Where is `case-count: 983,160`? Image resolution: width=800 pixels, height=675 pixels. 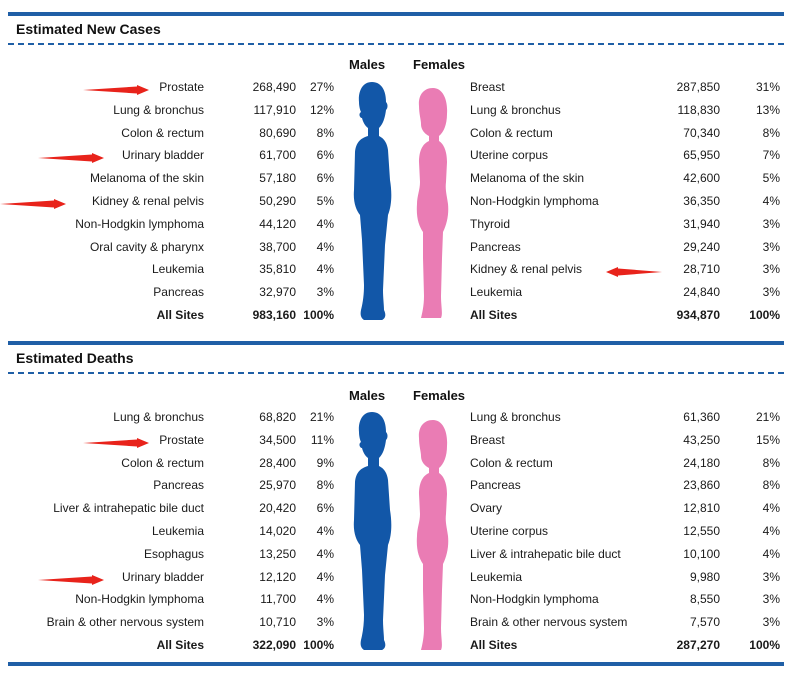 case-count: 983,160 is located at coordinates (274, 315).